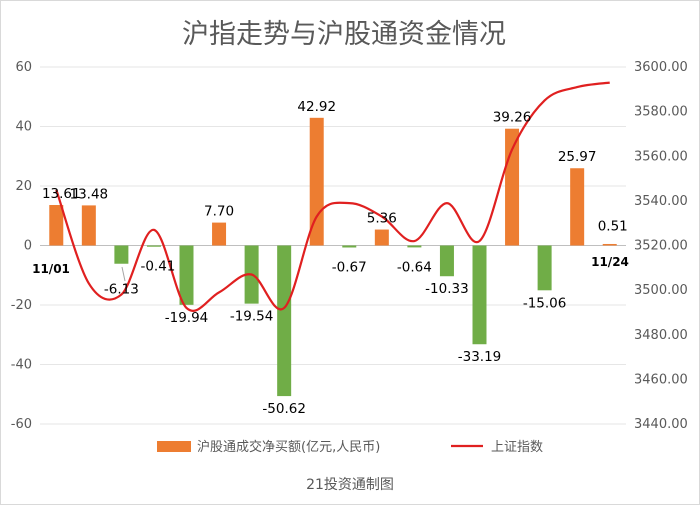 This screenshot has width=700, height=505. Describe the element at coordinates (28, 246) in the screenshot. I see `left-axis-tick: 0` at that location.